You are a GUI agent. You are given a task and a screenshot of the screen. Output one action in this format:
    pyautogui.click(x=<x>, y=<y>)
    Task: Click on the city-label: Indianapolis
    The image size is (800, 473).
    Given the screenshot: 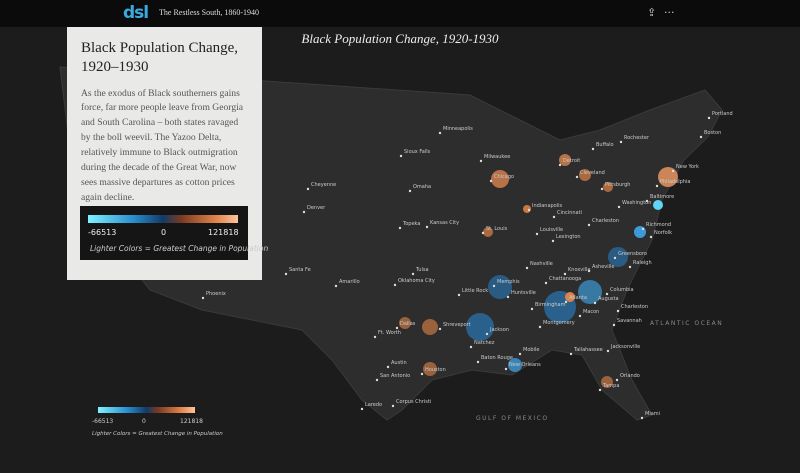 What is the action you would take?
    pyautogui.click(x=547, y=206)
    